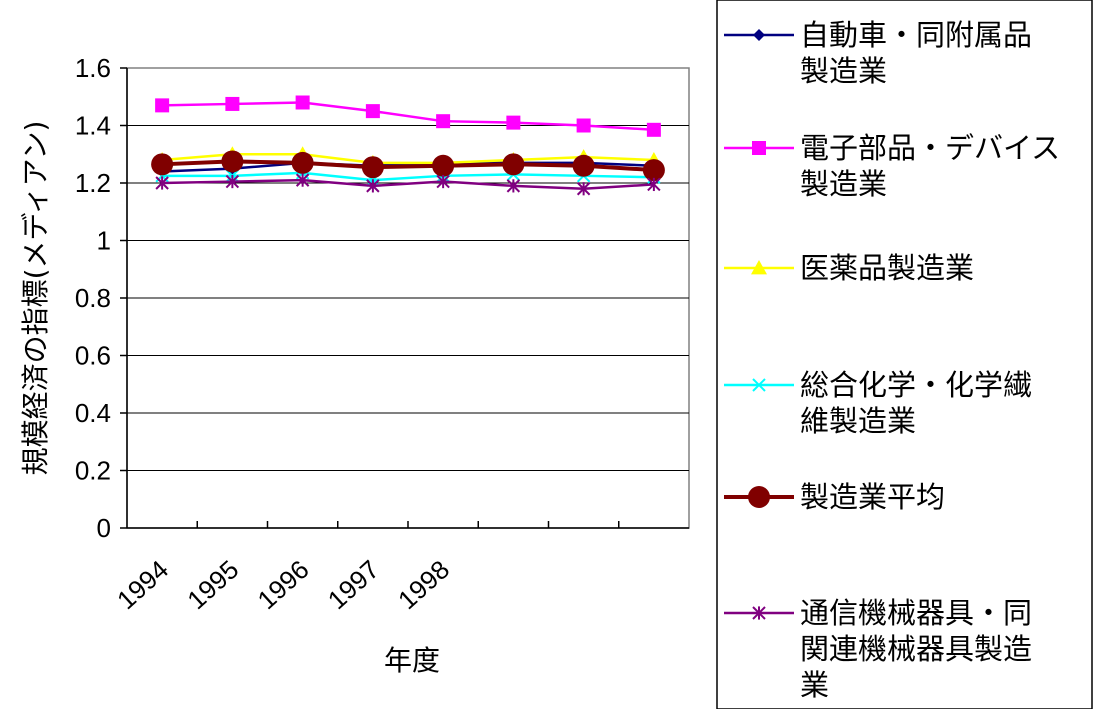 This screenshot has height=709, width=1093. What do you see at coordinates (104, 528) in the screenshot?
I see `y-tick-label: 0` at bounding box center [104, 528].